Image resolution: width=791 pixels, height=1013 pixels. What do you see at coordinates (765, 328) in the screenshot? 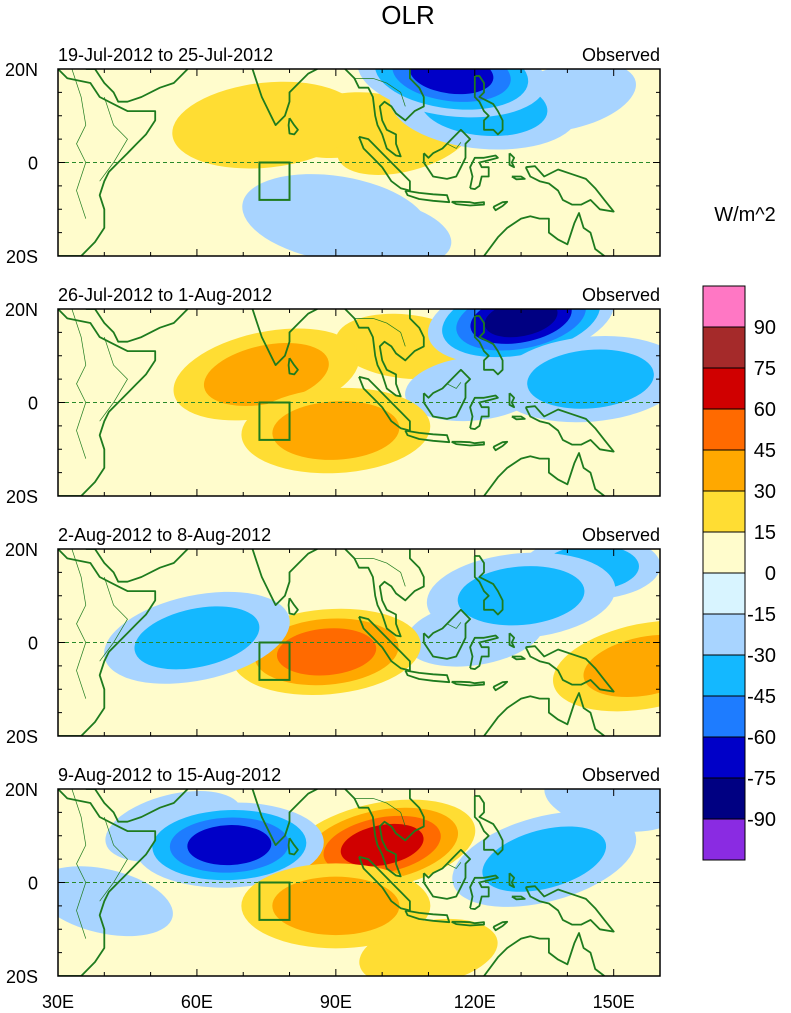
I see `colorbar-label: 90` at bounding box center [765, 328].